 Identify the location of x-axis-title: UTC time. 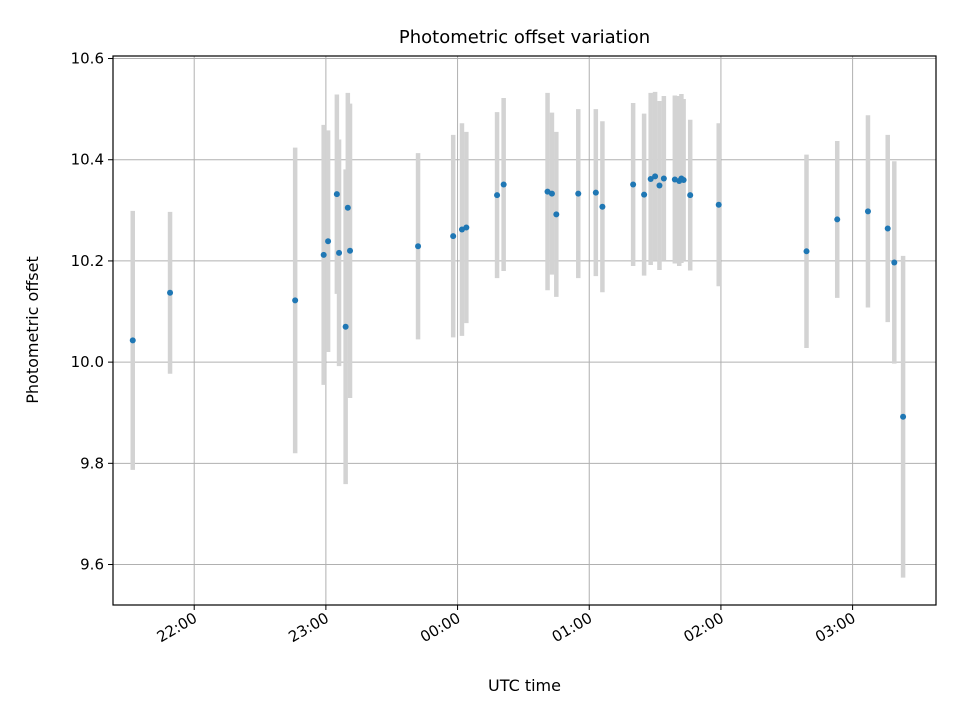
(524, 685).